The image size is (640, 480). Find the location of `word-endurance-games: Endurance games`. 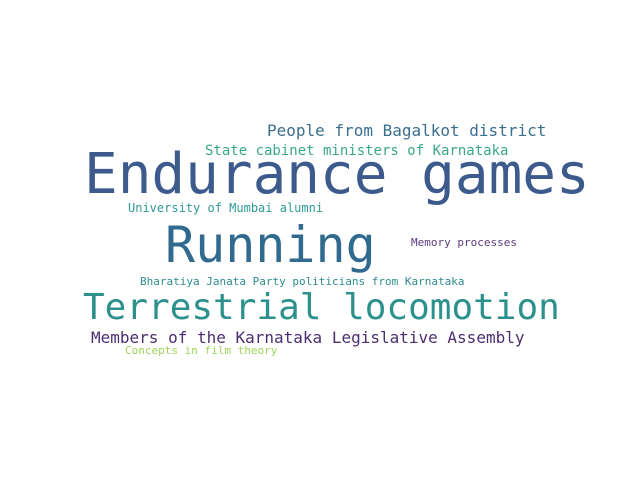

word-endurance-games: Endurance games is located at coordinates (337, 174).